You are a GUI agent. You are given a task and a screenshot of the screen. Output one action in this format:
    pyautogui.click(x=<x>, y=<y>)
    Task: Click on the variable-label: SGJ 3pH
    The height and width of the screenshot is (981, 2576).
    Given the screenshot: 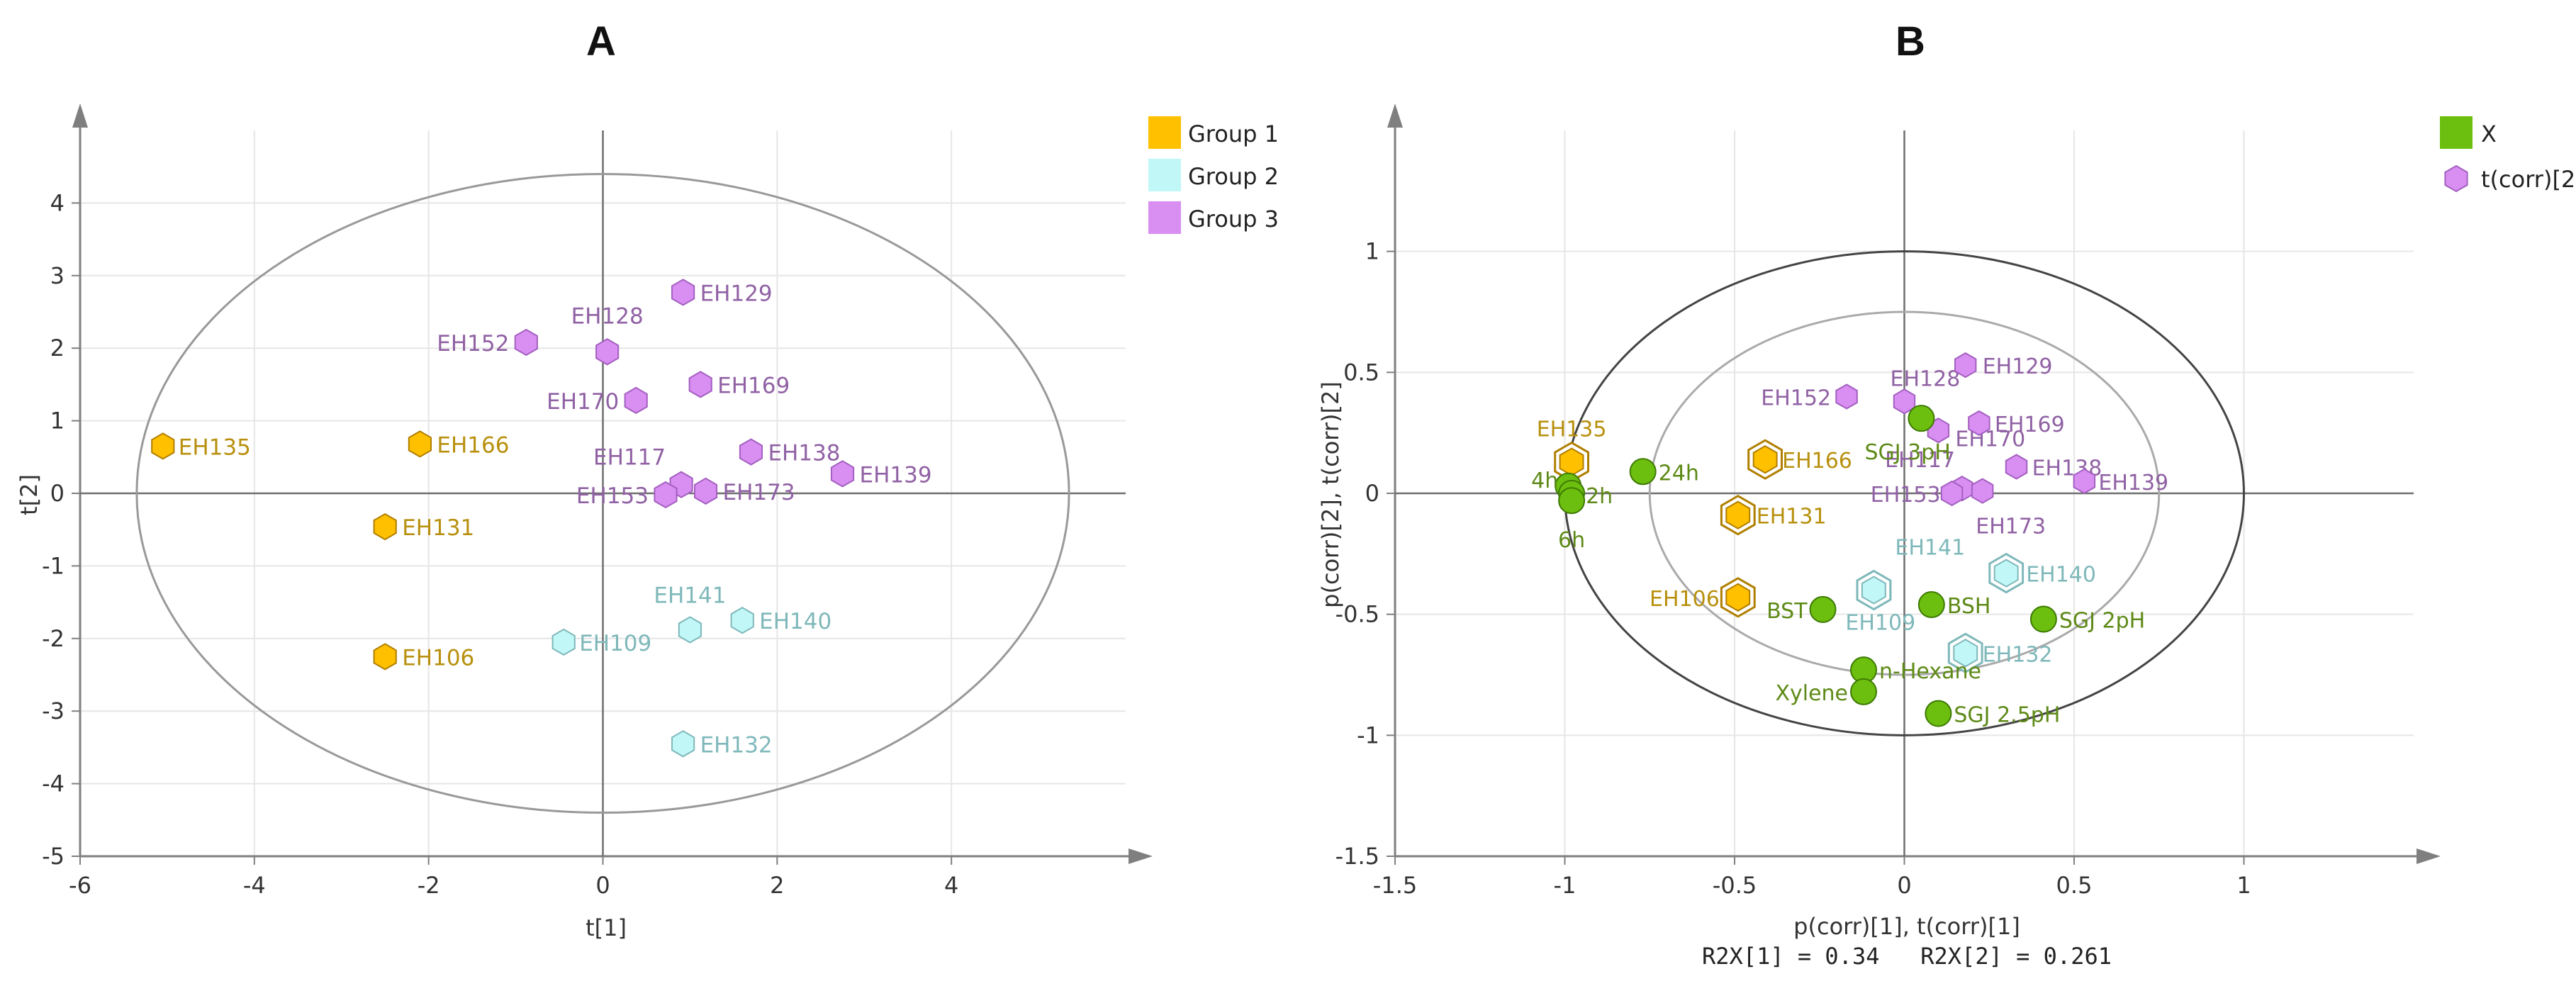 What is the action you would take?
    pyautogui.click(x=1907, y=452)
    